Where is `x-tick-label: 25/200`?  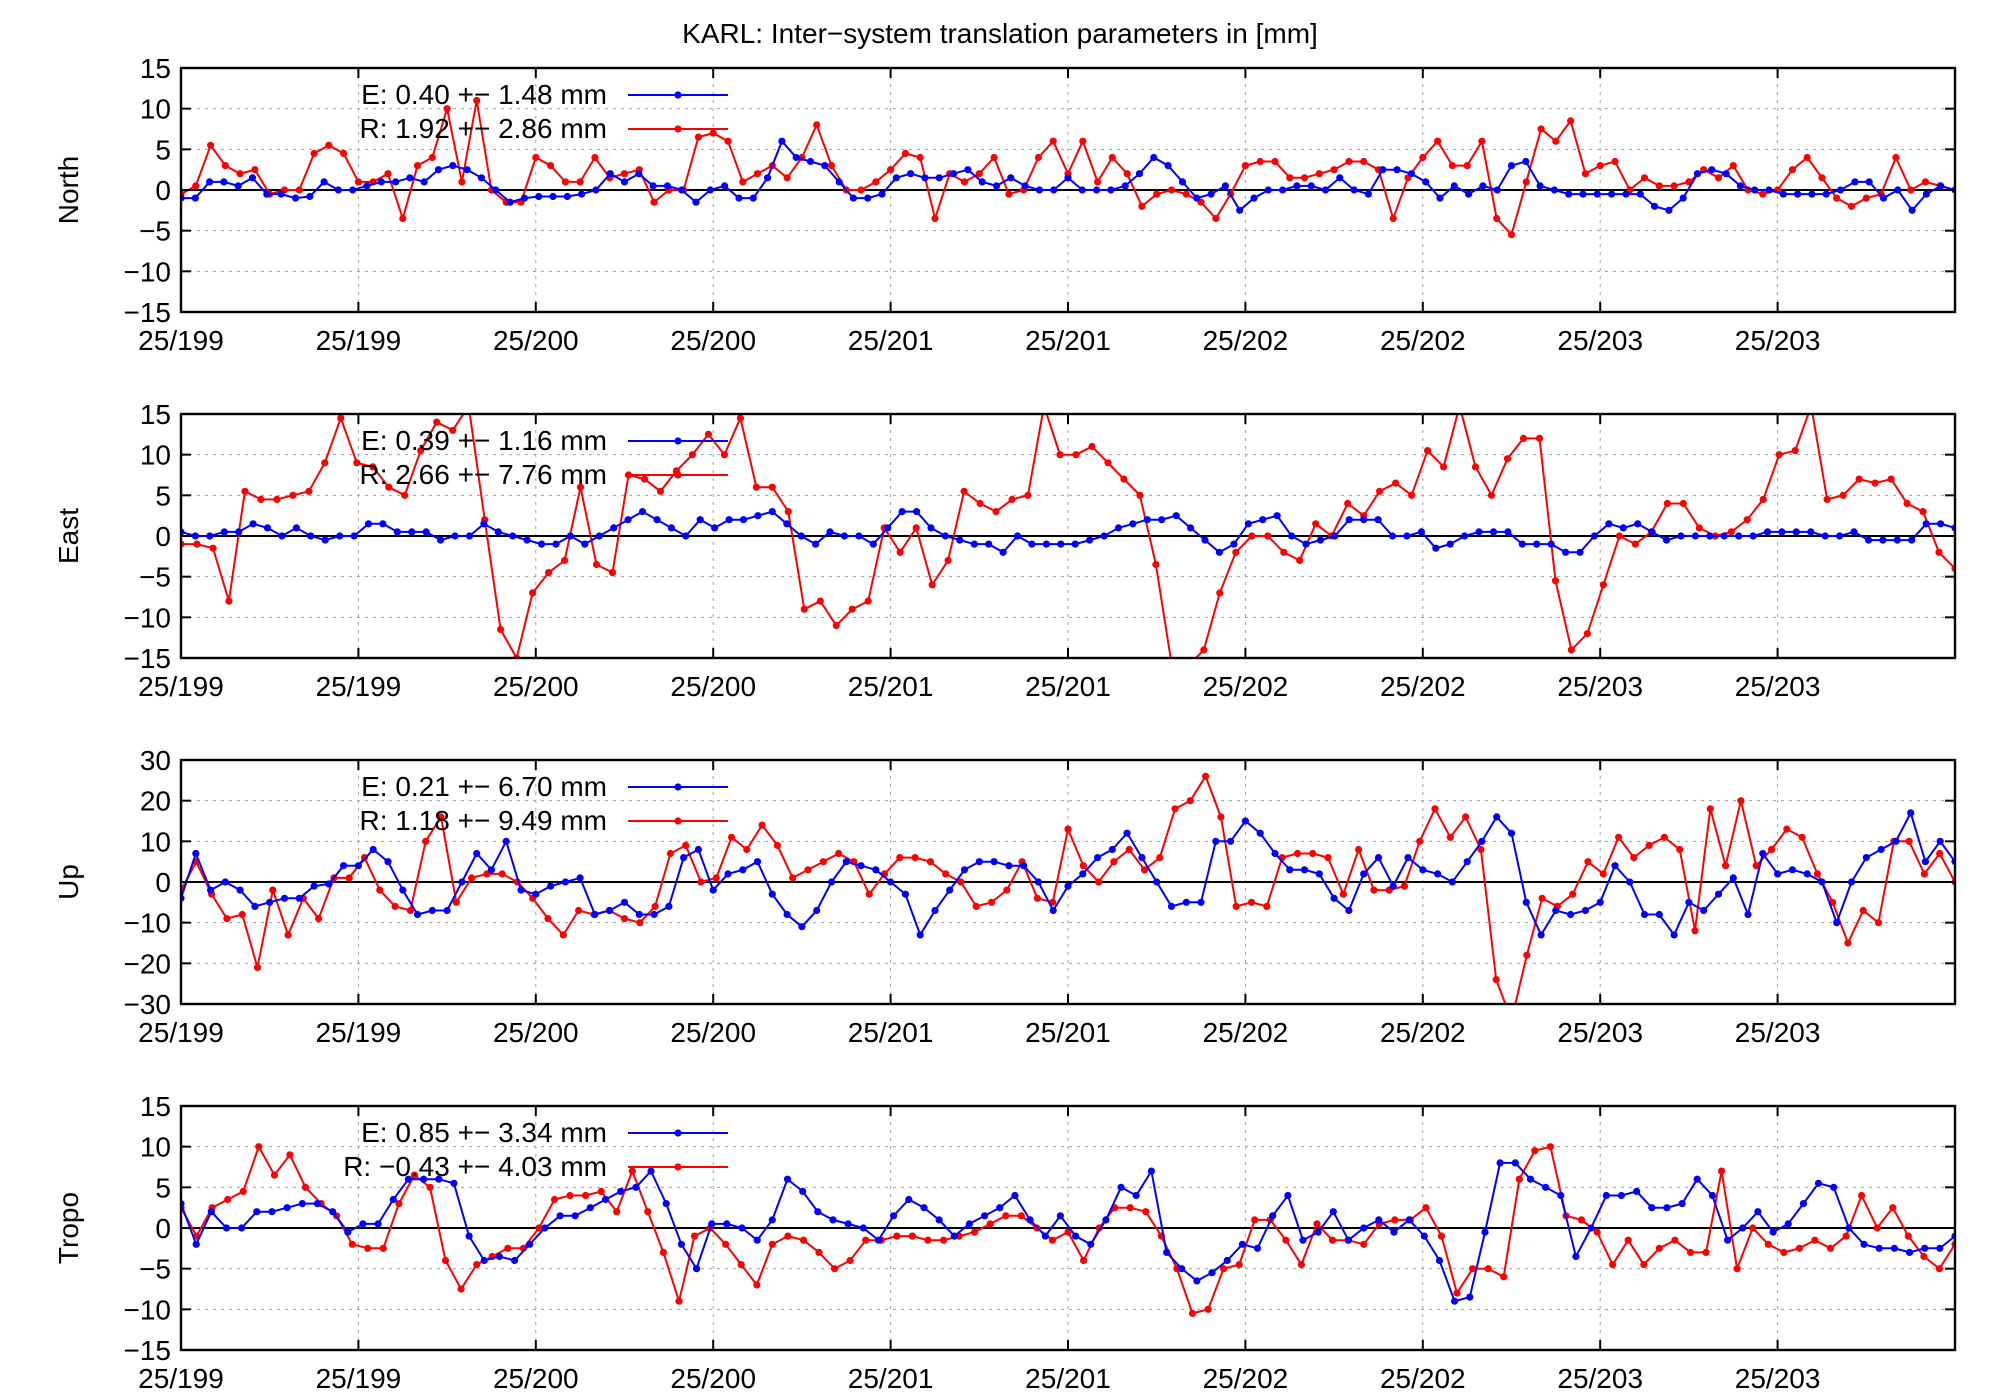 x-tick-label: 25/200 is located at coordinates (536, 1032).